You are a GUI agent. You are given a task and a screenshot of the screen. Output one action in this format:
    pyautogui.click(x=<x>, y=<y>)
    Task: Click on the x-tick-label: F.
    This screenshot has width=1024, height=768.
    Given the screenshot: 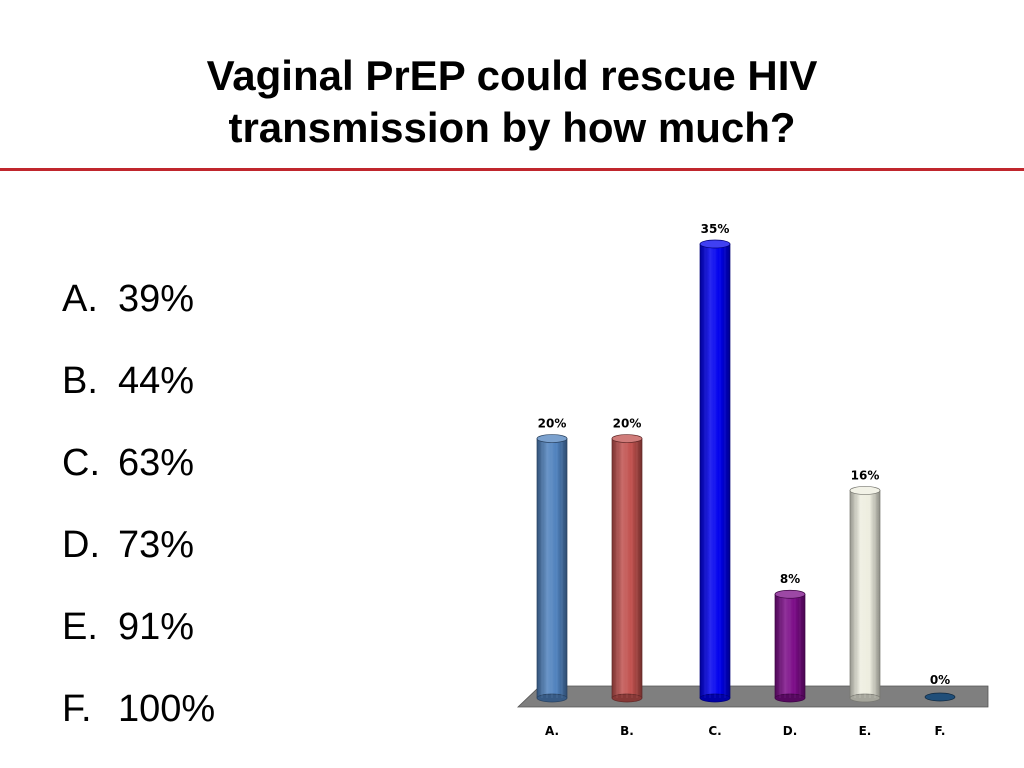 What is the action you would take?
    pyautogui.click(x=940, y=731)
    